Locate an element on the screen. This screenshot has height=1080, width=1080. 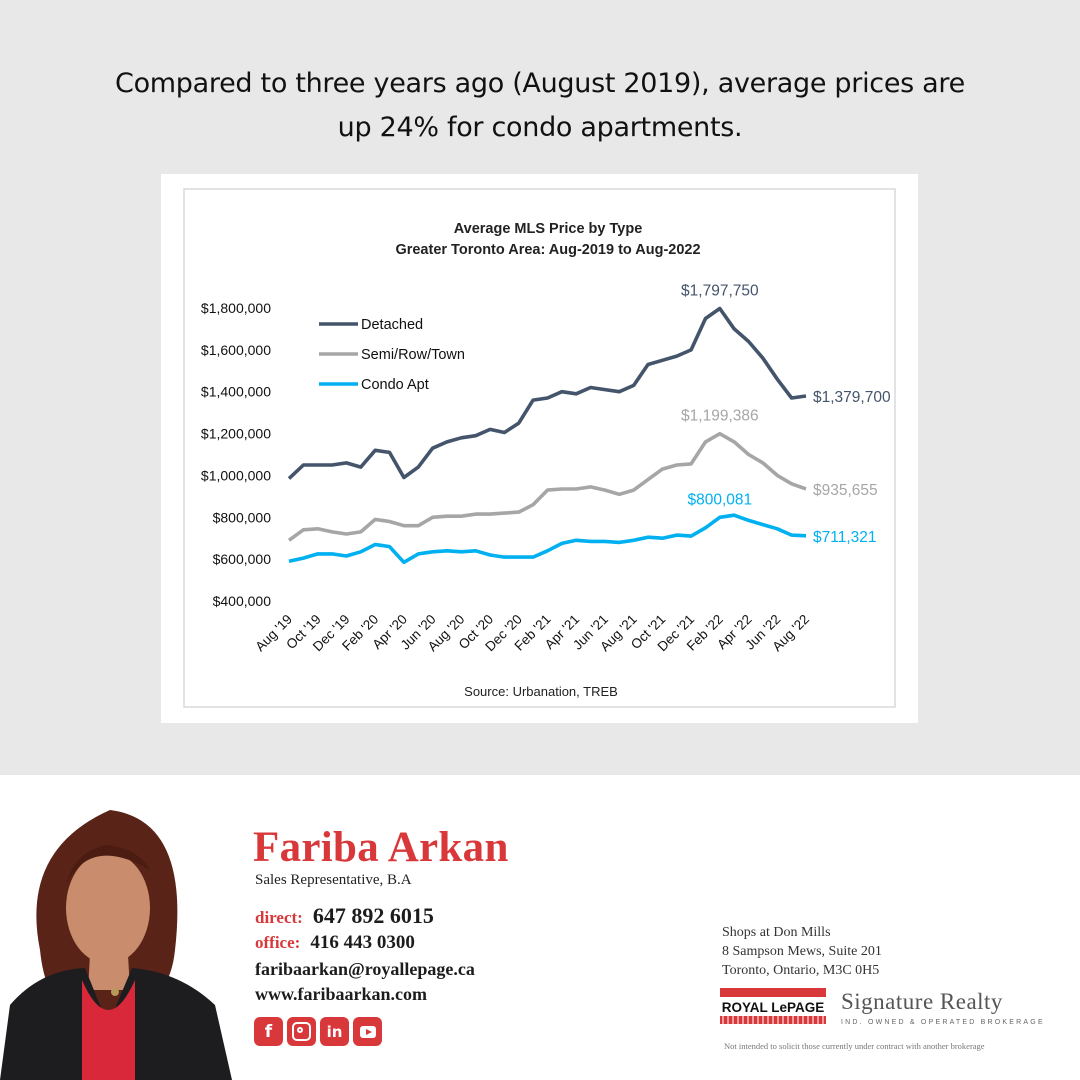
series-lines is located at coordinates (547, 435).